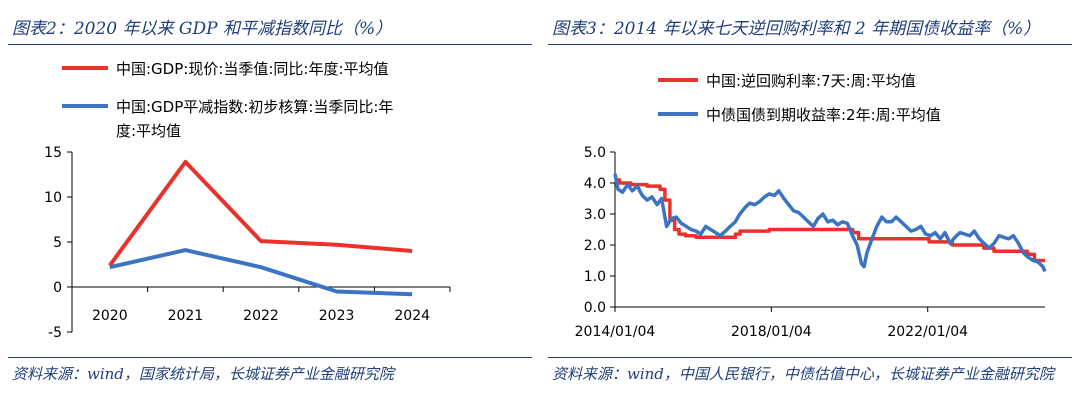 This screenshot has height=413, width=1080. I want to click on y-tick-label: -5, so click(55, 333).